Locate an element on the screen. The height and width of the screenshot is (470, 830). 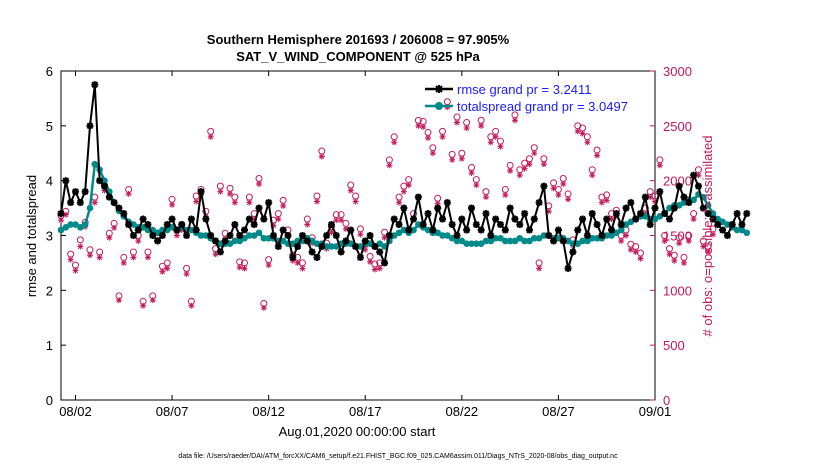
y-right-tick-label: 500 is located at coordinates (674, 345).